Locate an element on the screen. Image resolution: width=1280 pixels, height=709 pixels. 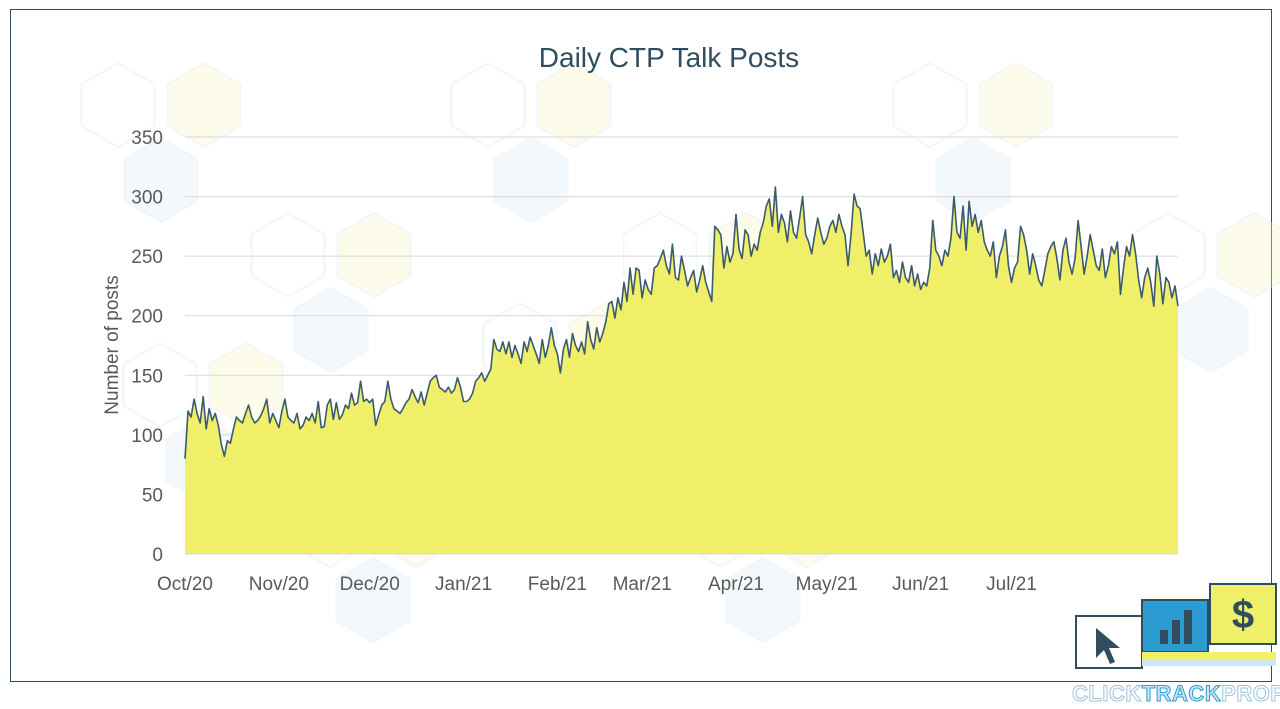
bar-chart-icon is located at coordinates (1176, 627).